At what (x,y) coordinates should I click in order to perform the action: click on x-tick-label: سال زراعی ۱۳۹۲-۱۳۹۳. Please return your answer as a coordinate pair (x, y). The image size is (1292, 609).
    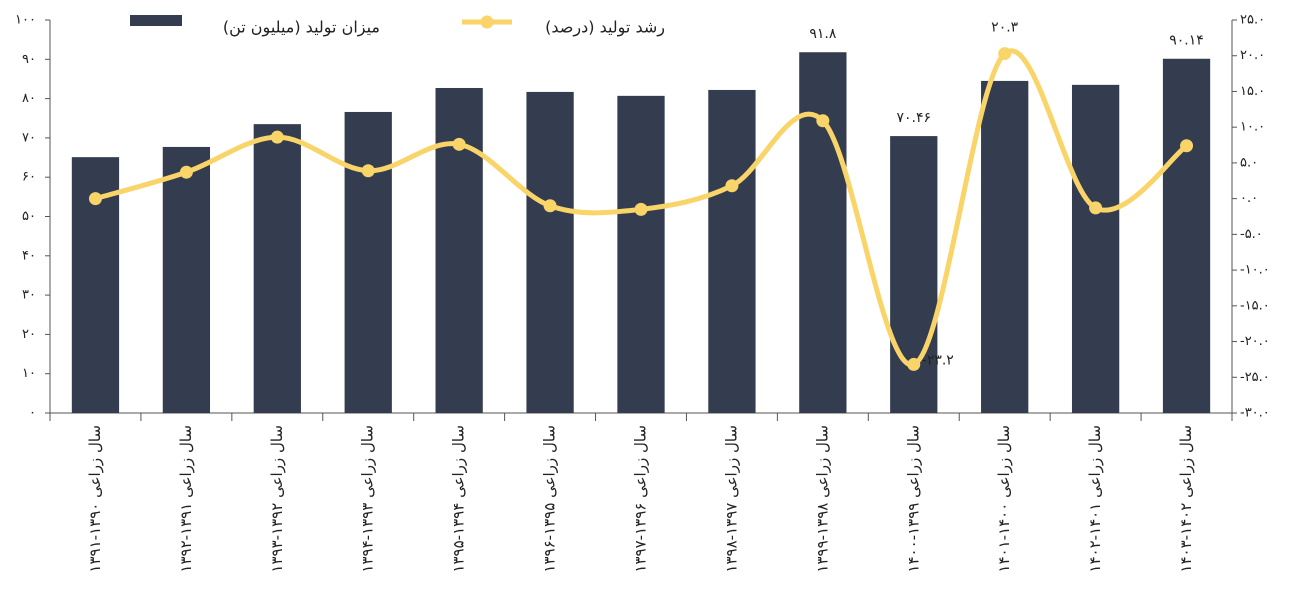
    Looking at the image, I should click on (277, 499).